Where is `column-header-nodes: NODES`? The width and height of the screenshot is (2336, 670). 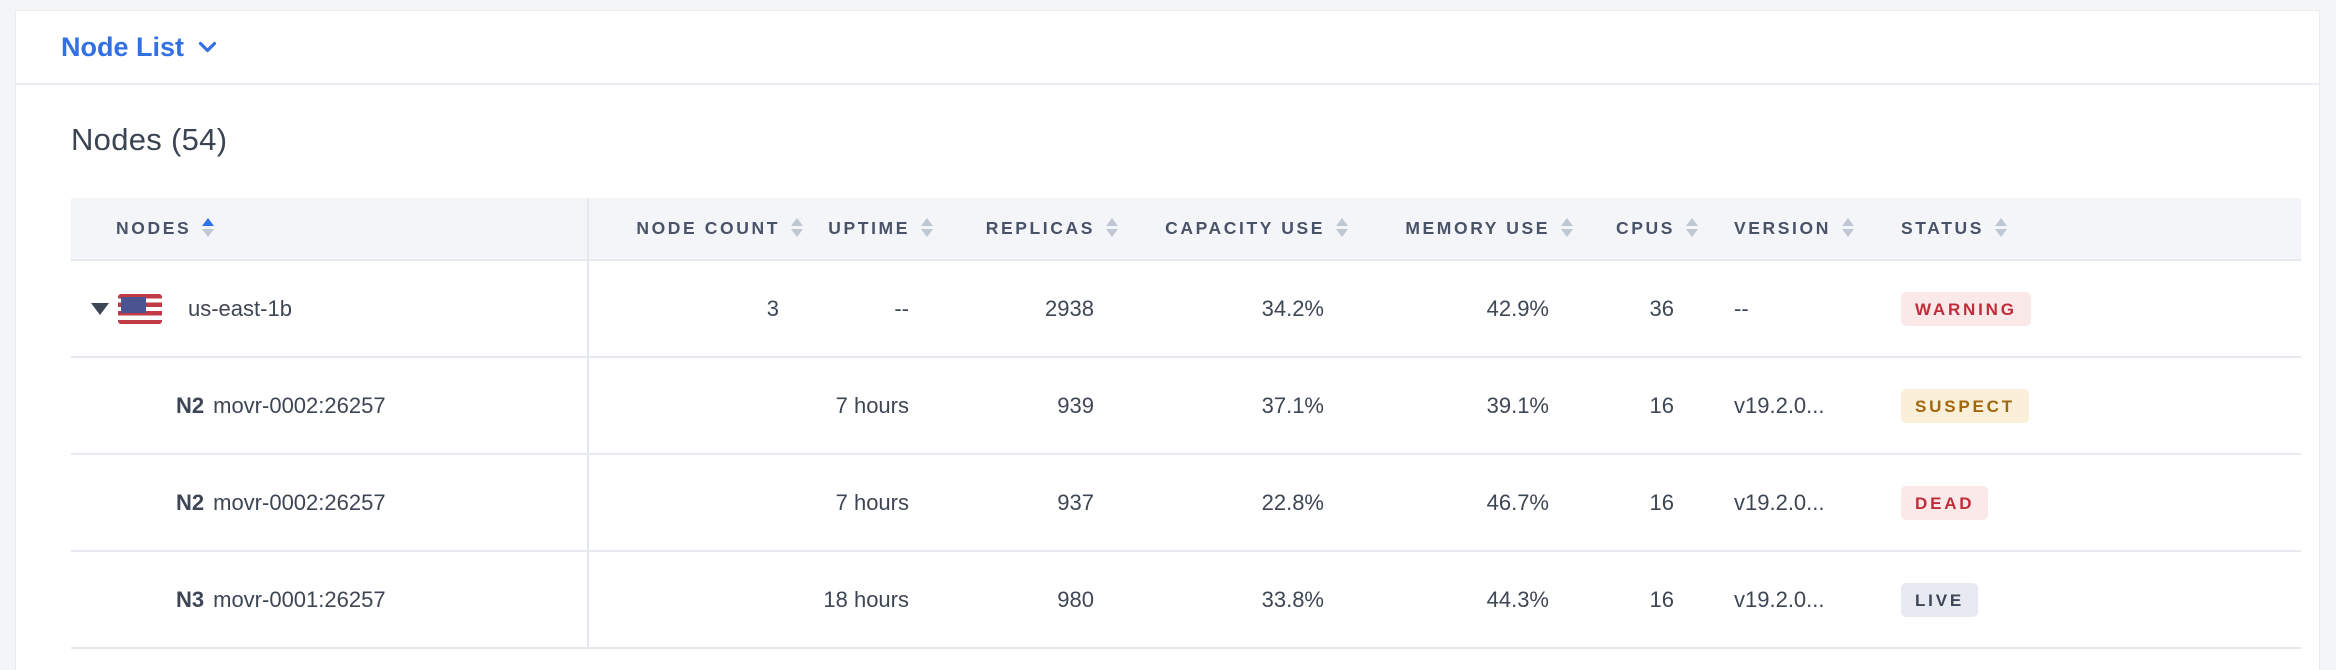
column-header-nodes: NODES is located at coordinates (330, 229).